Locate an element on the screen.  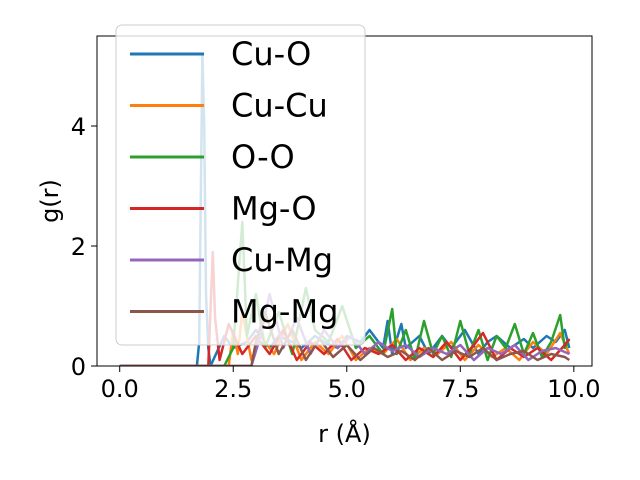
y-axis: 0 2 4 is located at coordinates (84, 247).